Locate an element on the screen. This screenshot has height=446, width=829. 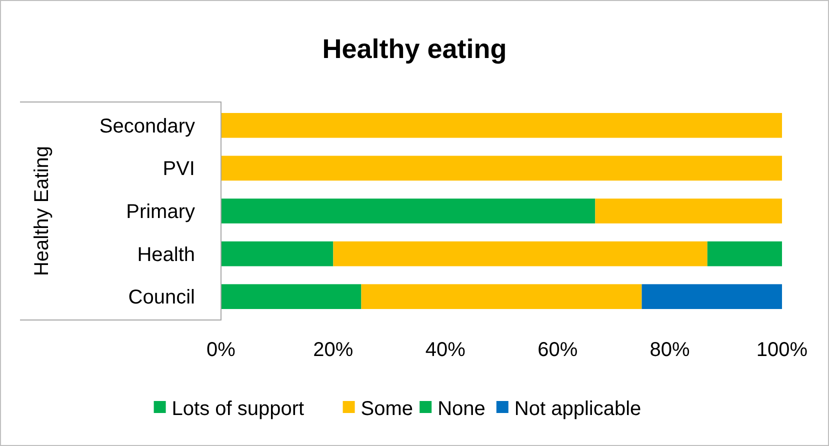
y-tick-label: Primary is located at coordinates (160, 212).